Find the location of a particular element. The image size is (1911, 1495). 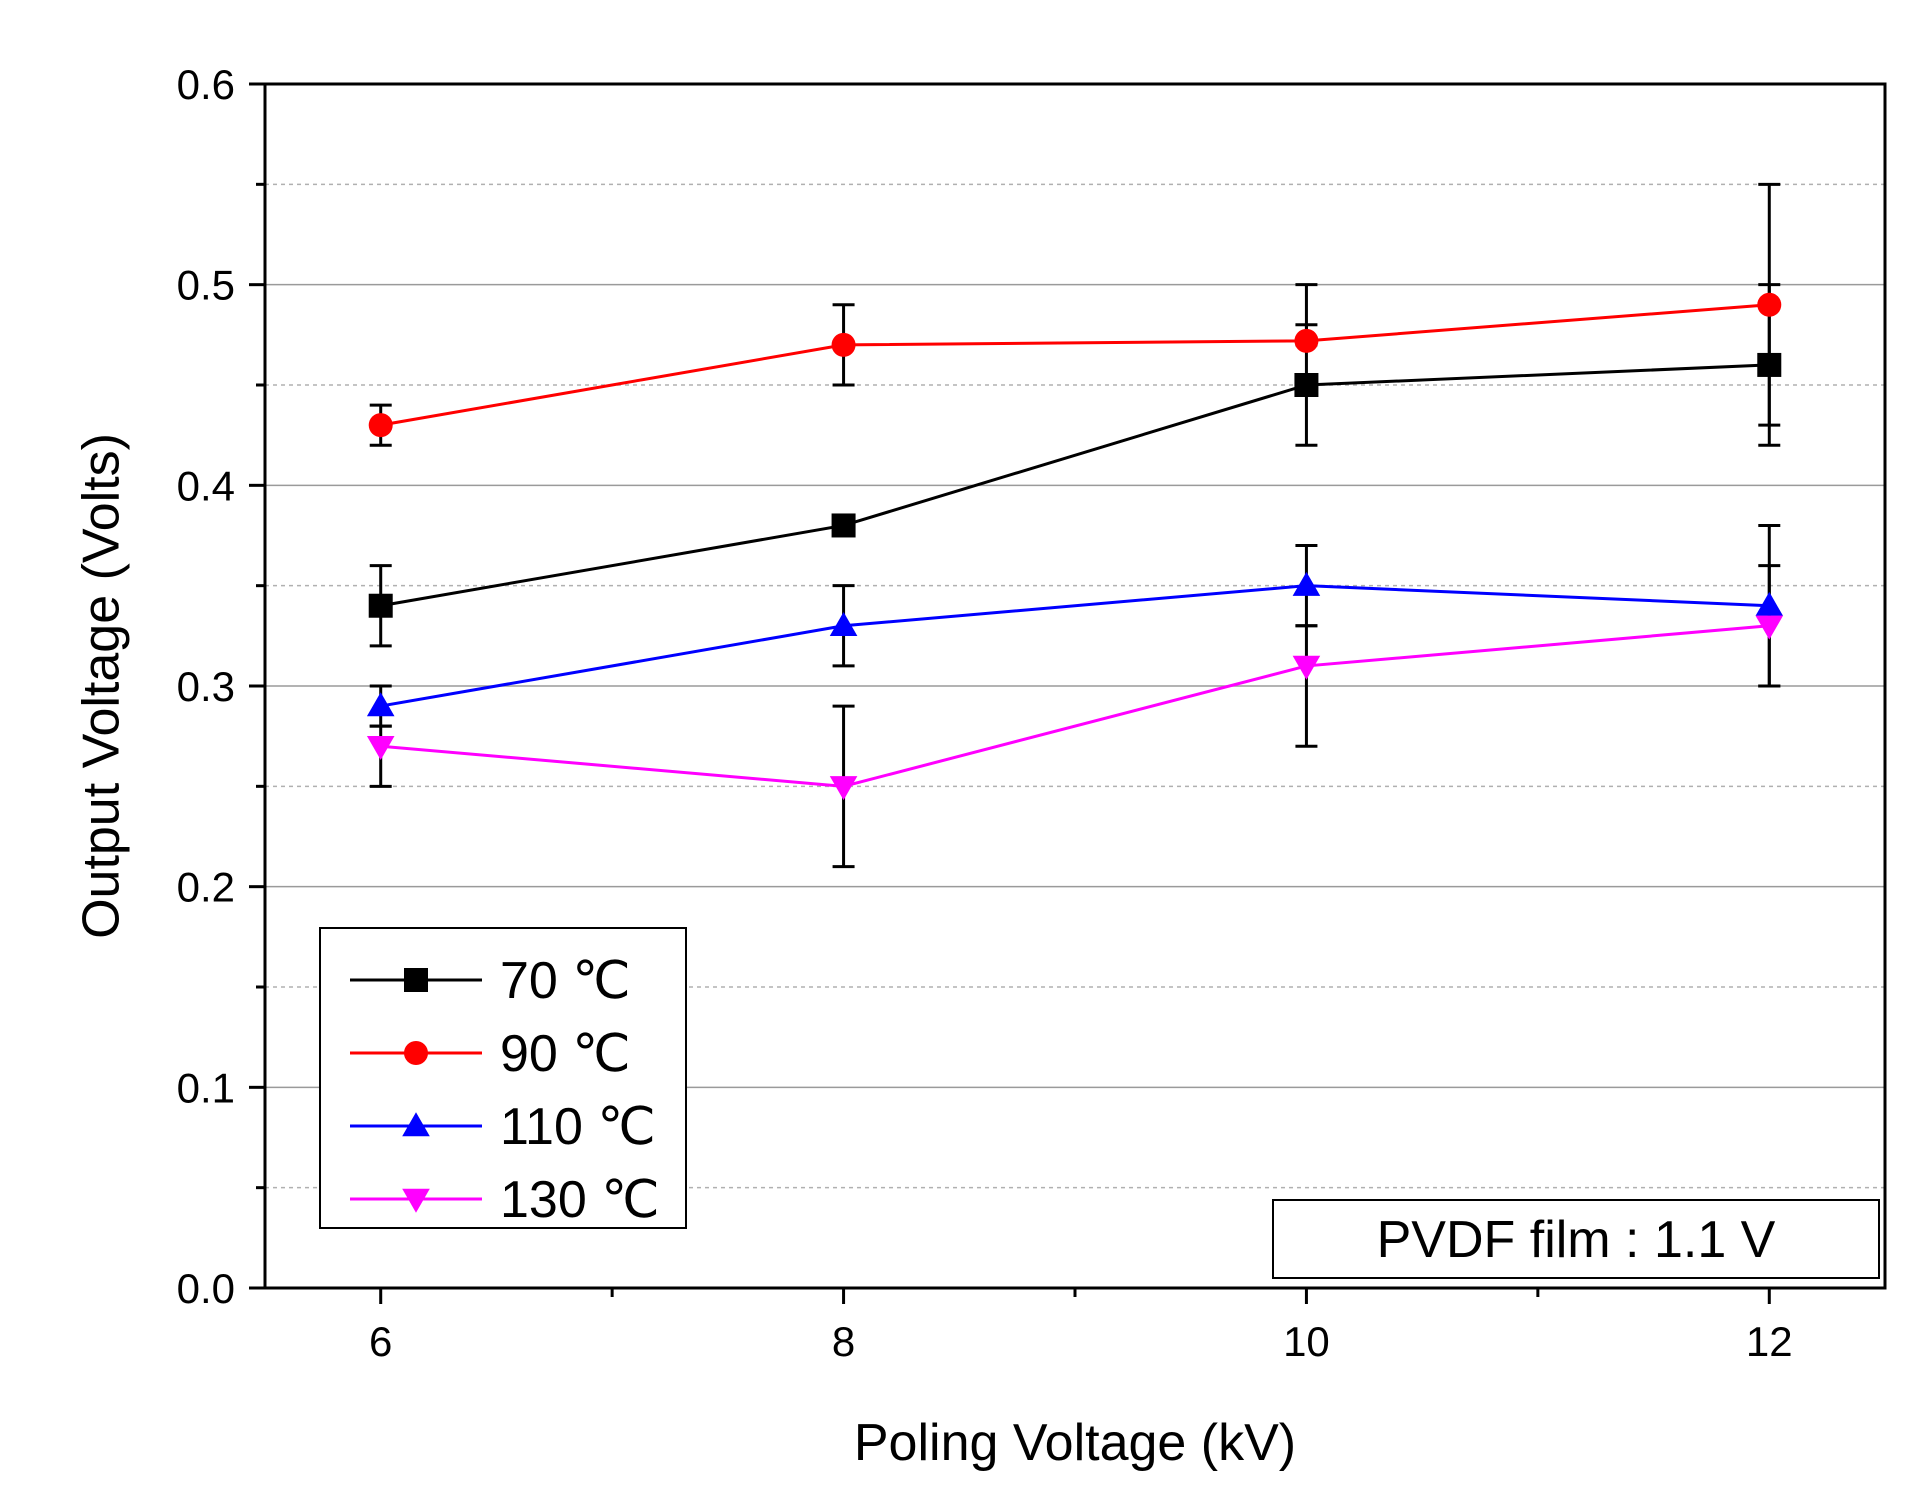

annotation-frame is located at coordinates (1576, 1239).